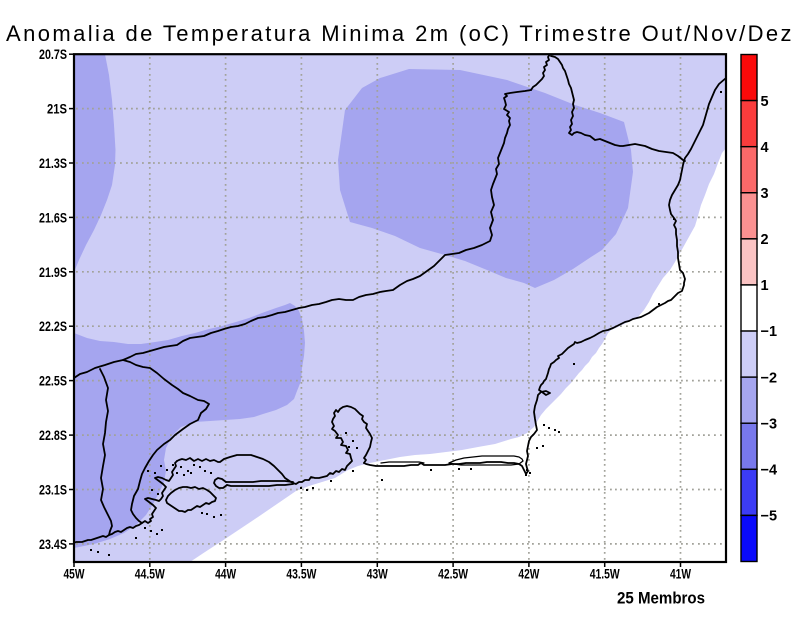 Image resolution: width=800 pixels, height=618 pixels. I want to click on svg-text: 1, so click(765, 286).